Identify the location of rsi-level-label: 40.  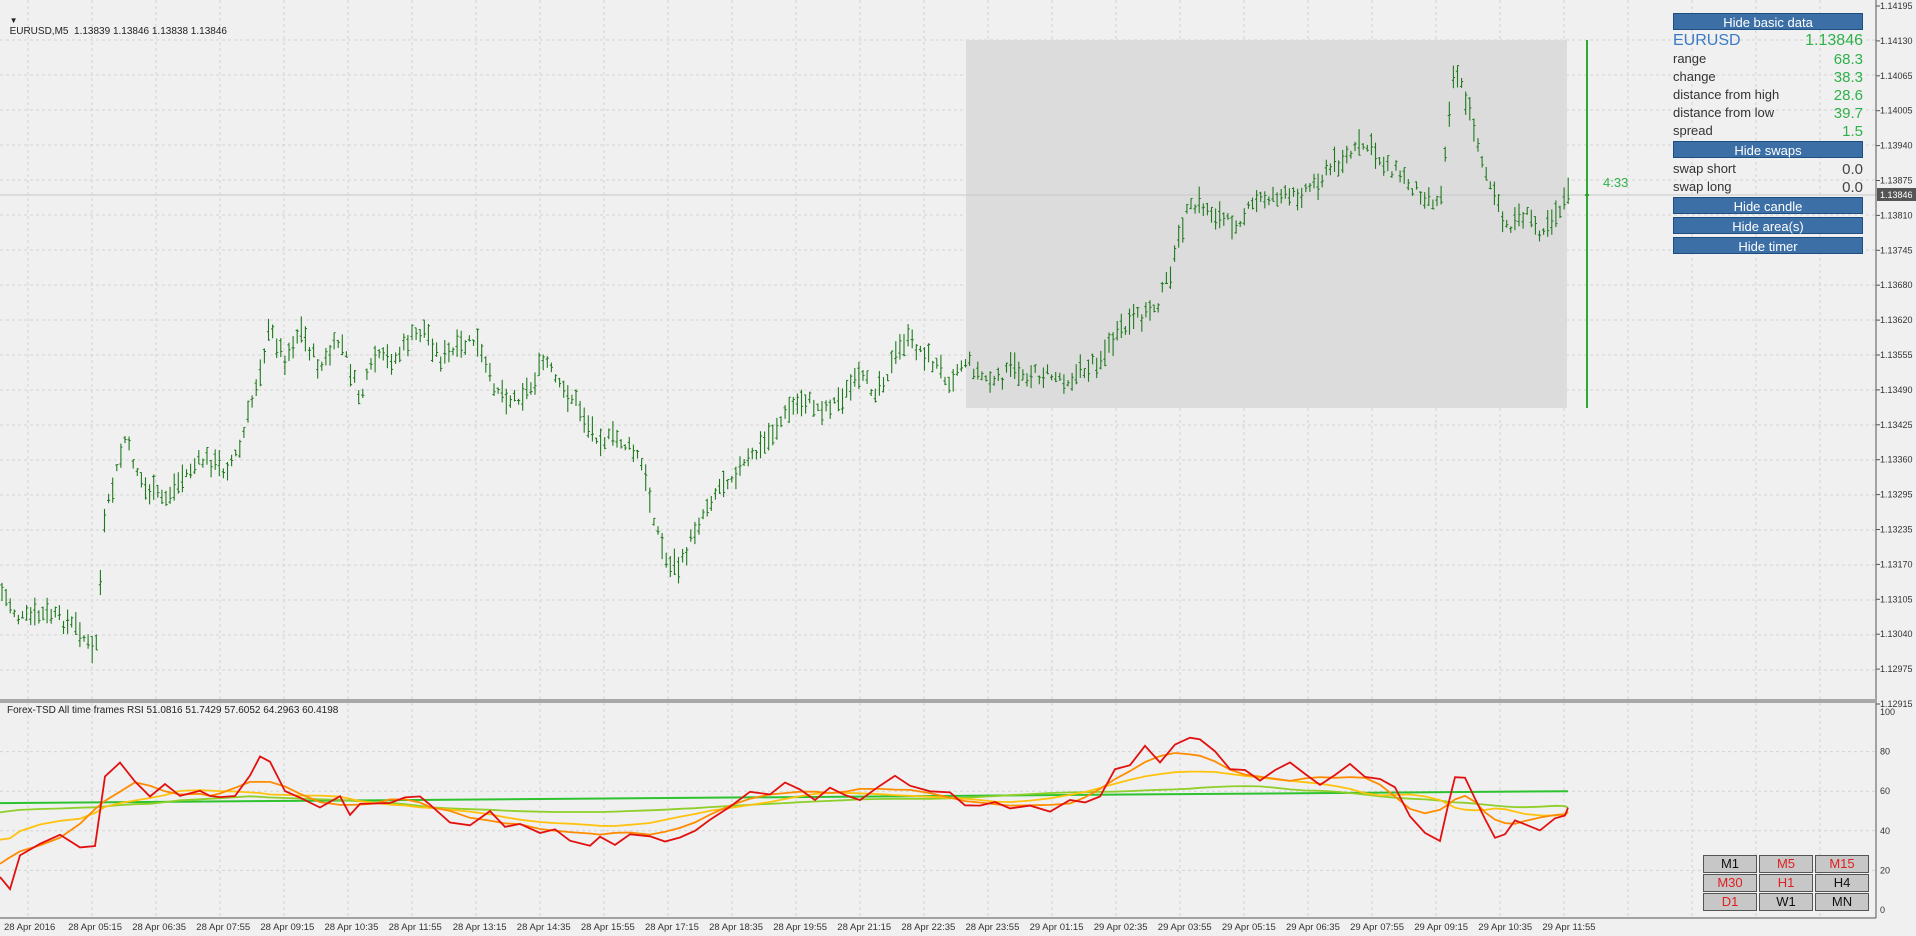
(1885, 831).